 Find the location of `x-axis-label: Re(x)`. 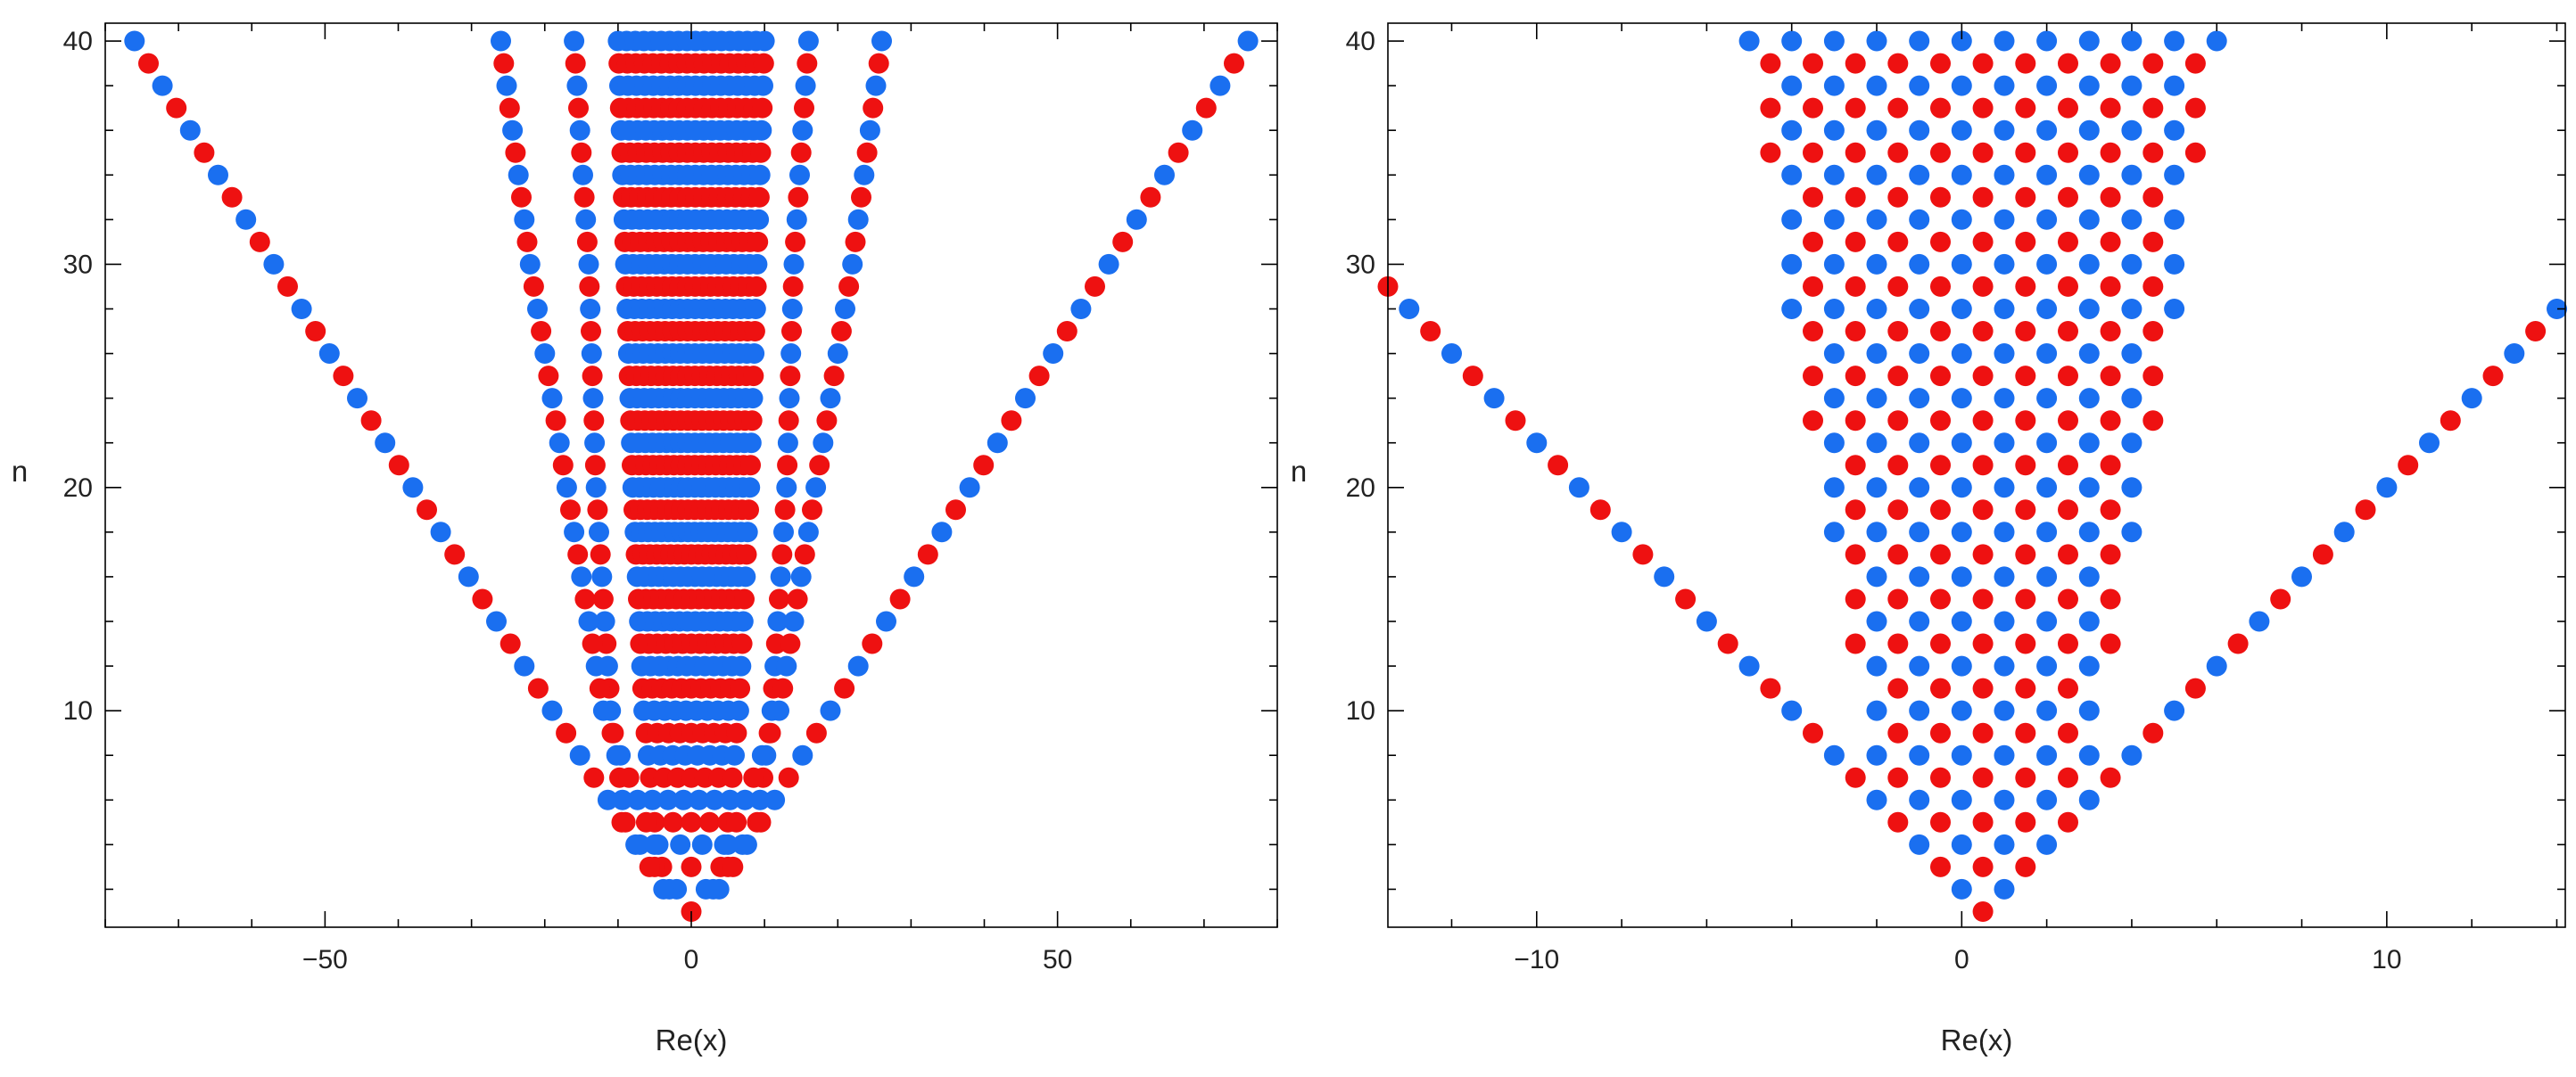

x-axis-label: Re(x) is located at coordinates (692, 1040).